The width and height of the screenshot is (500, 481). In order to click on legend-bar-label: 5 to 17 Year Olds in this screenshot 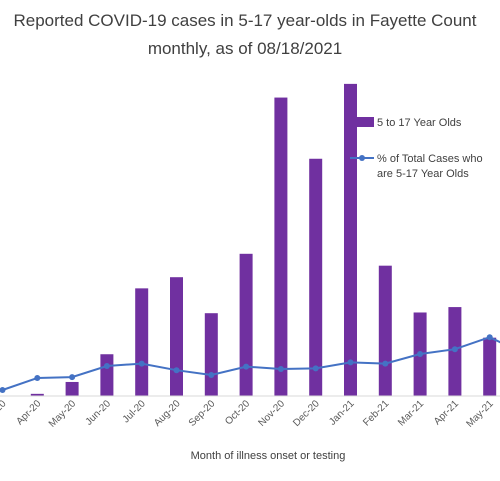, I will do `click(419, 123)`.